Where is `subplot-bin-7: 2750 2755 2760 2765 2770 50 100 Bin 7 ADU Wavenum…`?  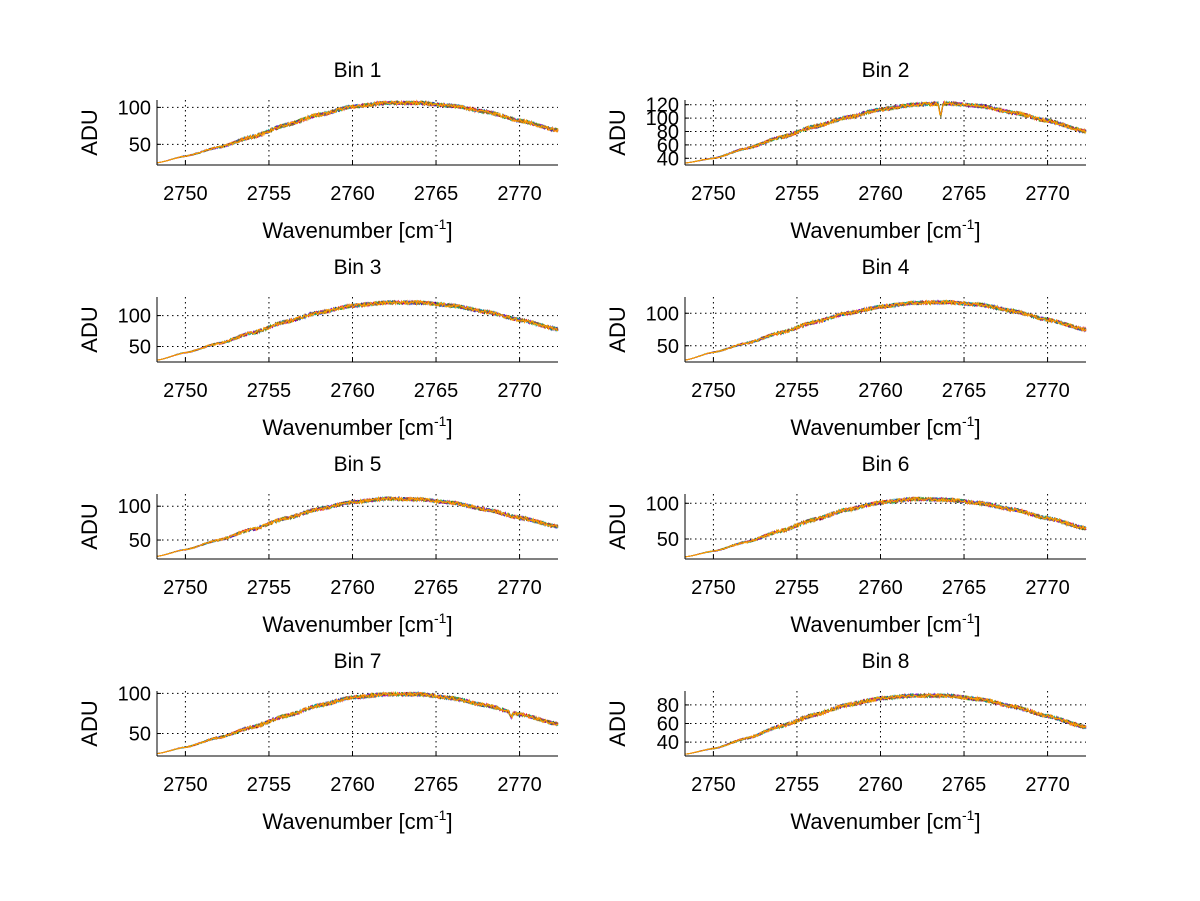
subplot-bin-7: 2750 2755 2760 2765 2770 50 100 Bin 7 ADU Wavenum… is located at coordinates (318, 742).